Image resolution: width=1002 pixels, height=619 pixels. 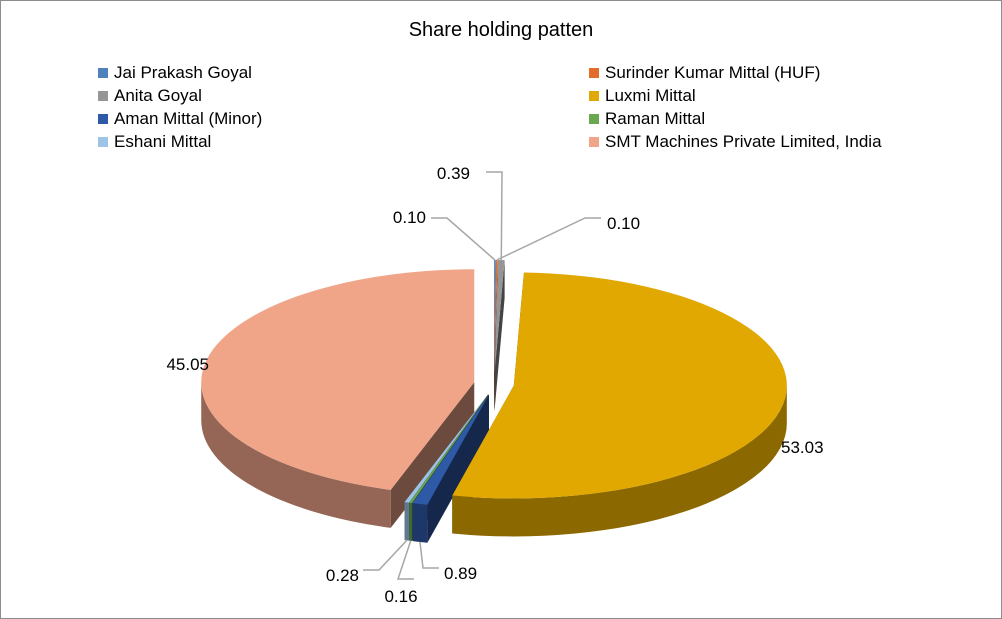 I want to click on leader-line-jai-prakash-goyal, so click(x=463, y=239).